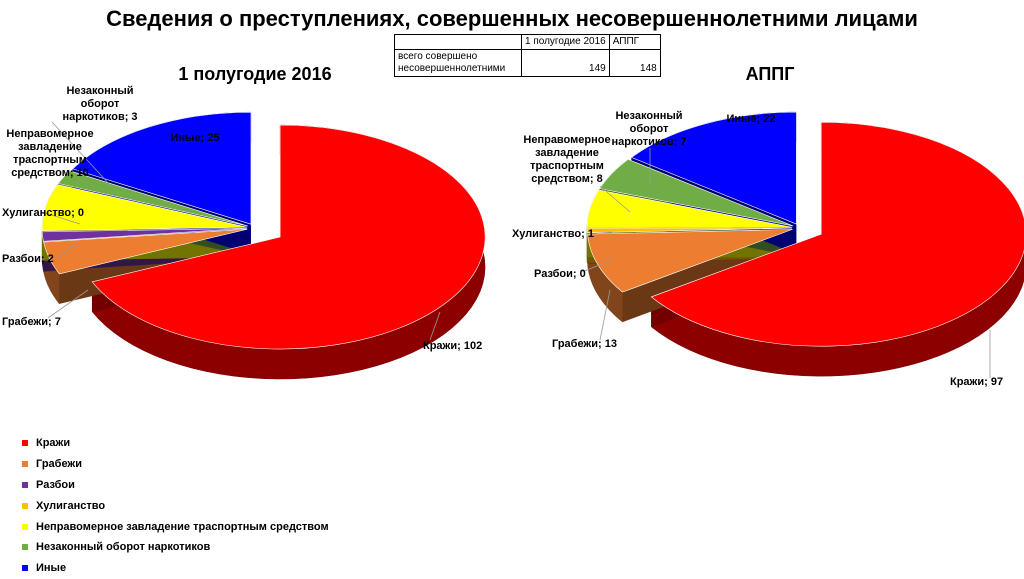  What do you see at coordinates (751, 119) in the screenshot?
I see `chart-2-label-other: Иные; 22` at bounding box center [751, 119].